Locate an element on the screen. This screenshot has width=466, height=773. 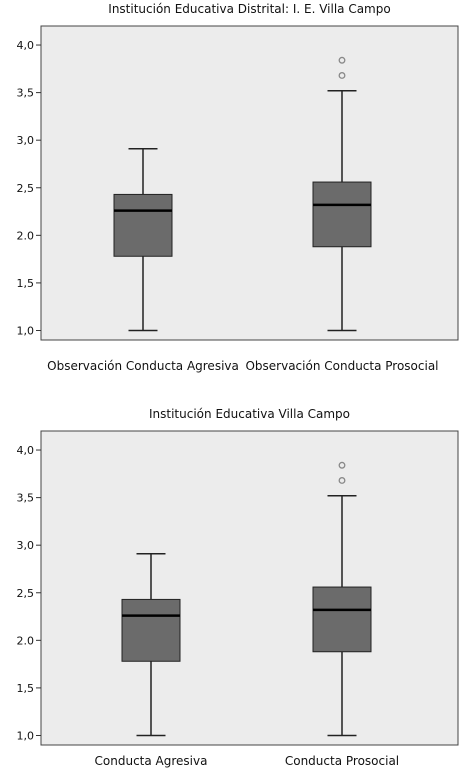
x-category-label: Conducta Agresiva is located at coordinates (151, 761).